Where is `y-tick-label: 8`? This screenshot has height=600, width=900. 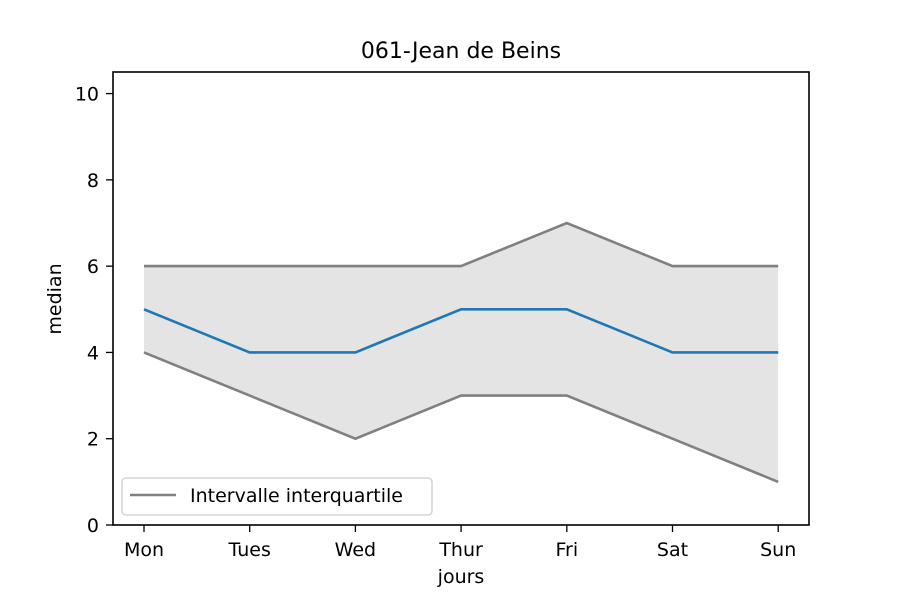 y-tick-label: 8 is located at coordinates (93, 181).